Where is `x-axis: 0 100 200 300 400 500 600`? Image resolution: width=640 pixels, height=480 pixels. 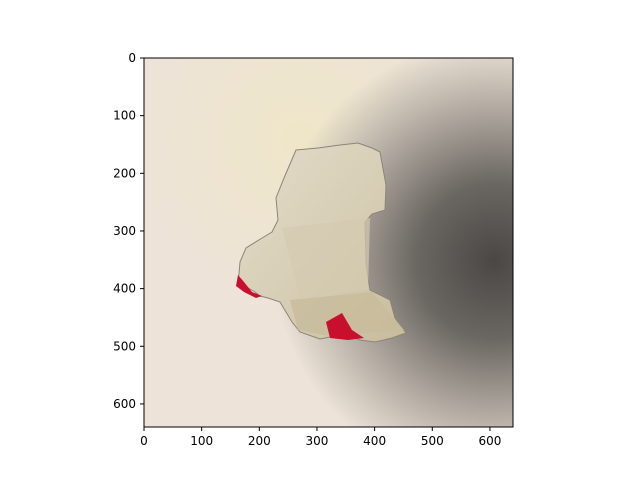 x-axis: 0 100 200 300 400 500 600 is located at coordinates (320, 437).